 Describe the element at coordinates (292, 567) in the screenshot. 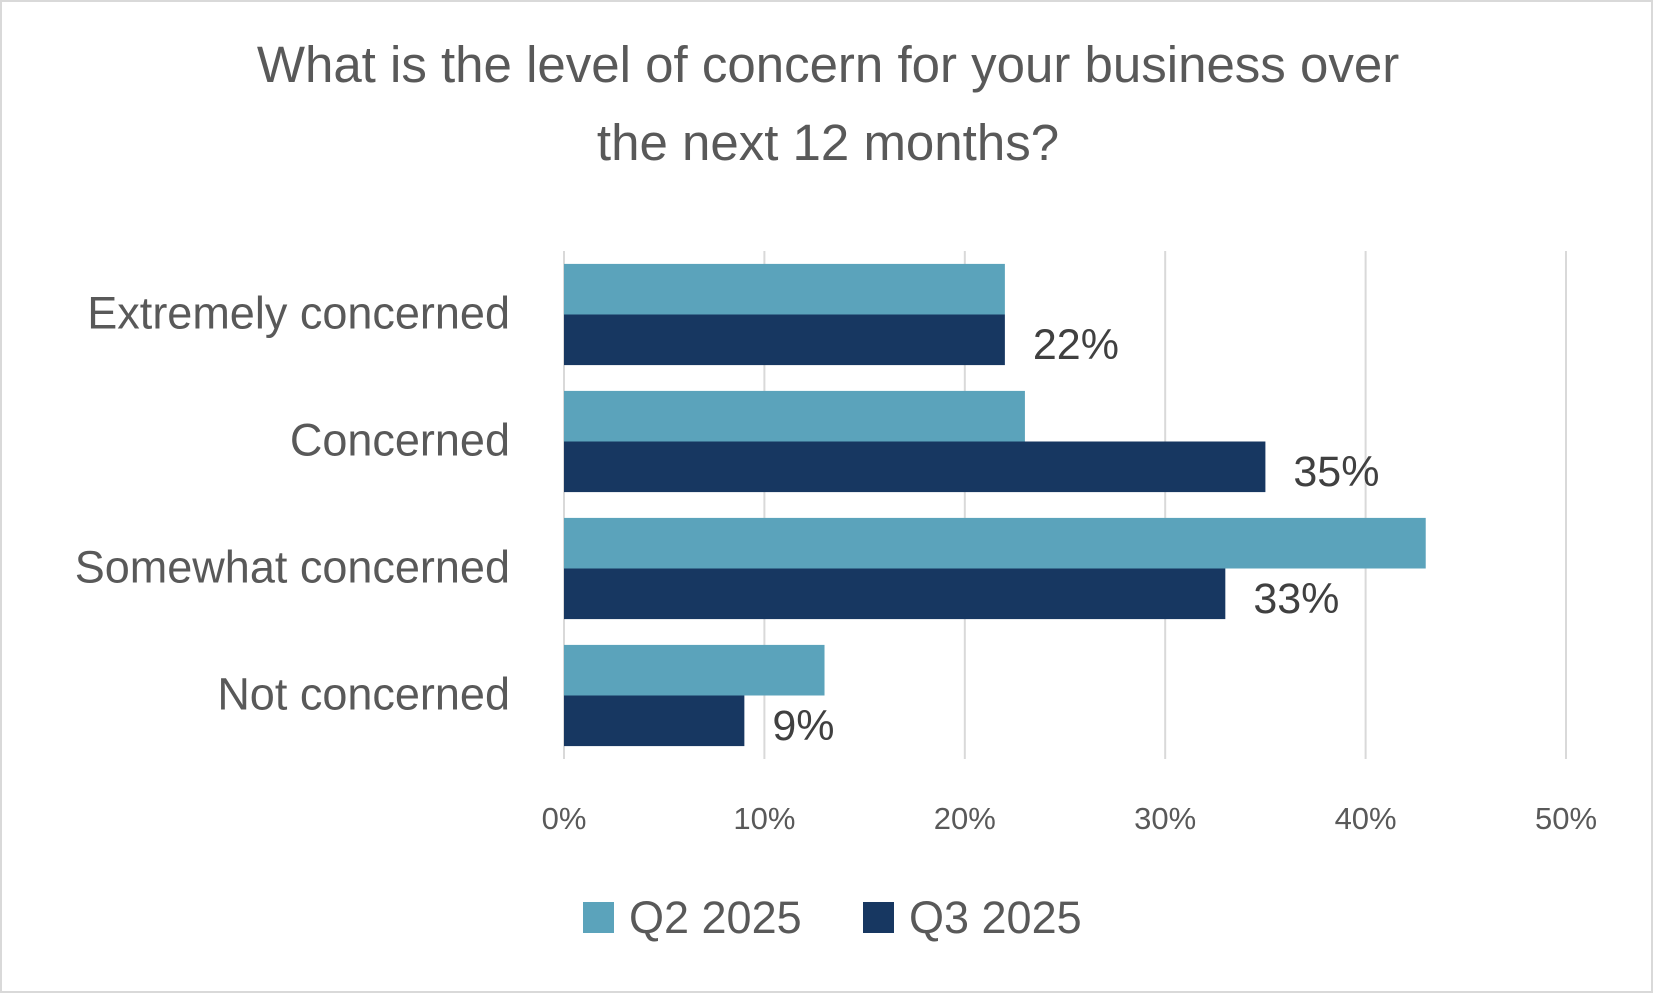

I see `category-label: Somewhat concerned` at that location.